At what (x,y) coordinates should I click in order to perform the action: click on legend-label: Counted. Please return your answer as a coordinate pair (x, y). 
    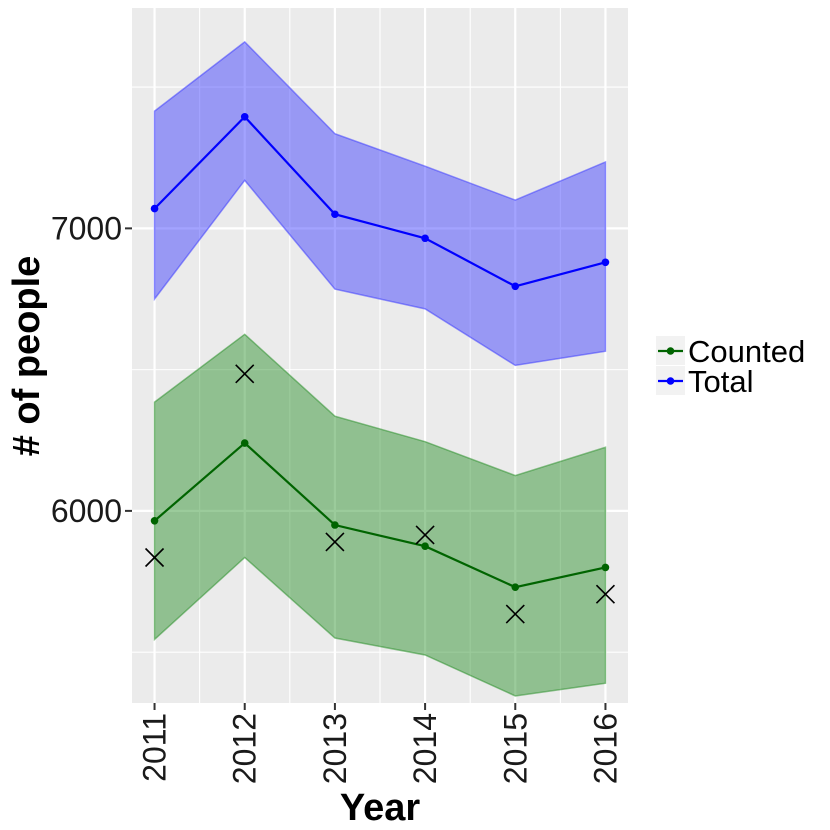
    Looking at the image, I should click on (746, 351).